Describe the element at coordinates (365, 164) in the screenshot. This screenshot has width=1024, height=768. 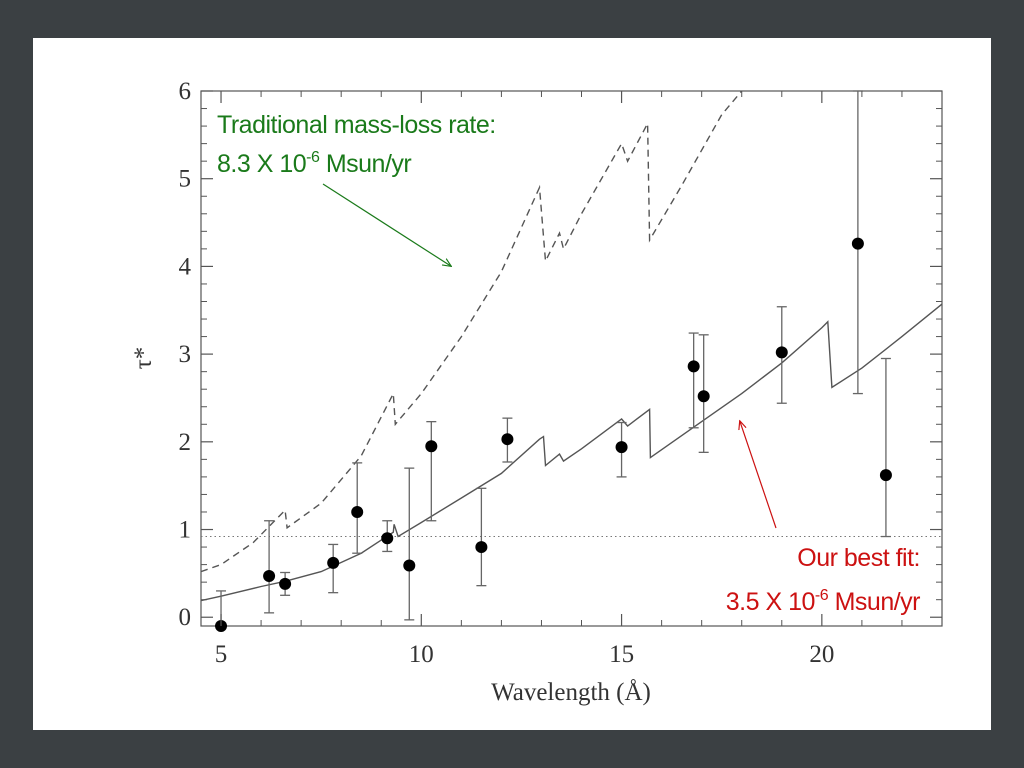
I see `traditional-unit: Msun/yr` at that location.